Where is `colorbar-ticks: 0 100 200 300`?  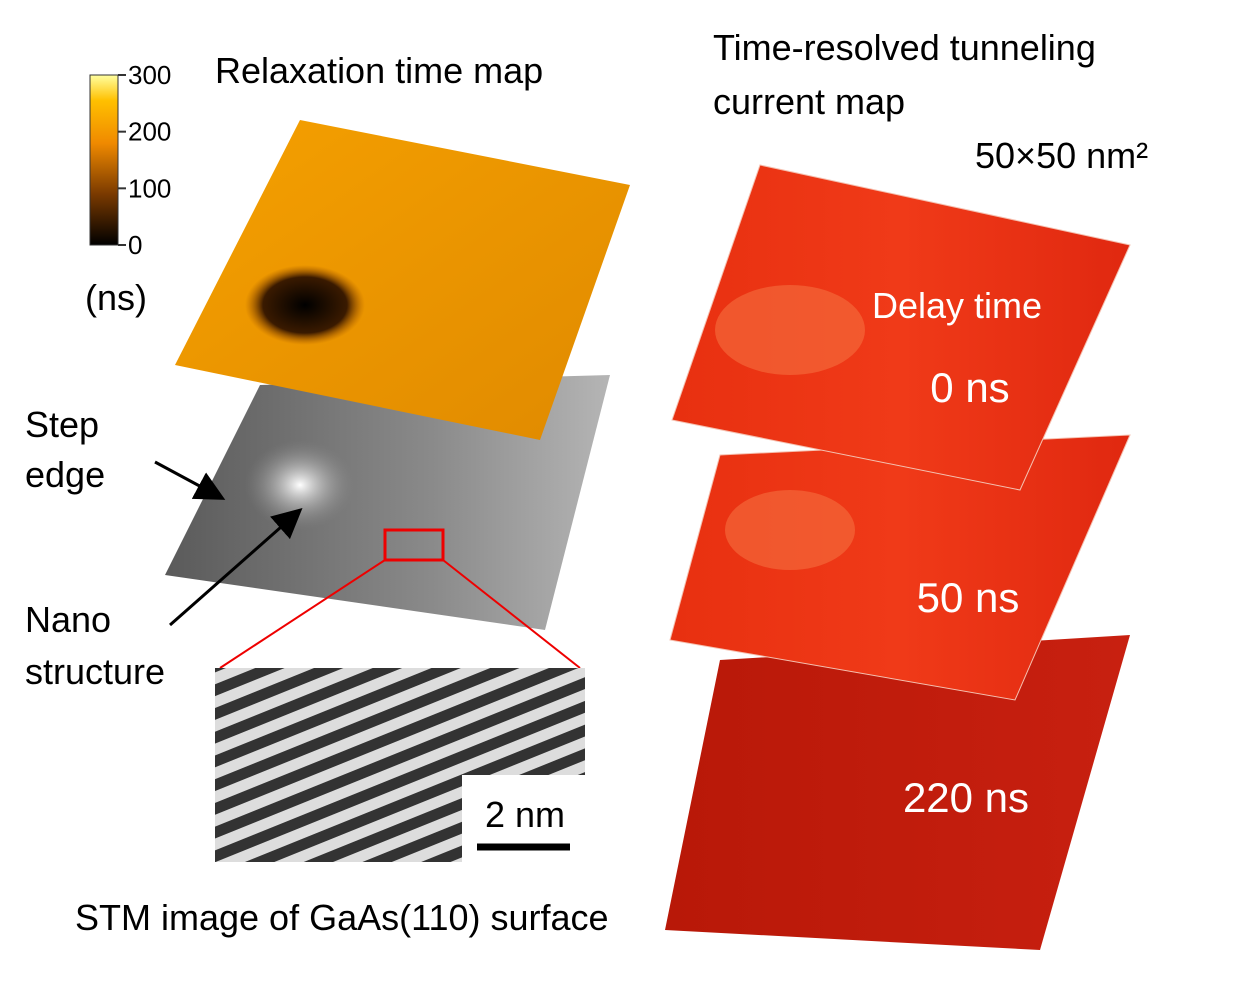
colorbar-ticks: 0 100 200 300 is located at coordinates (144, 160).